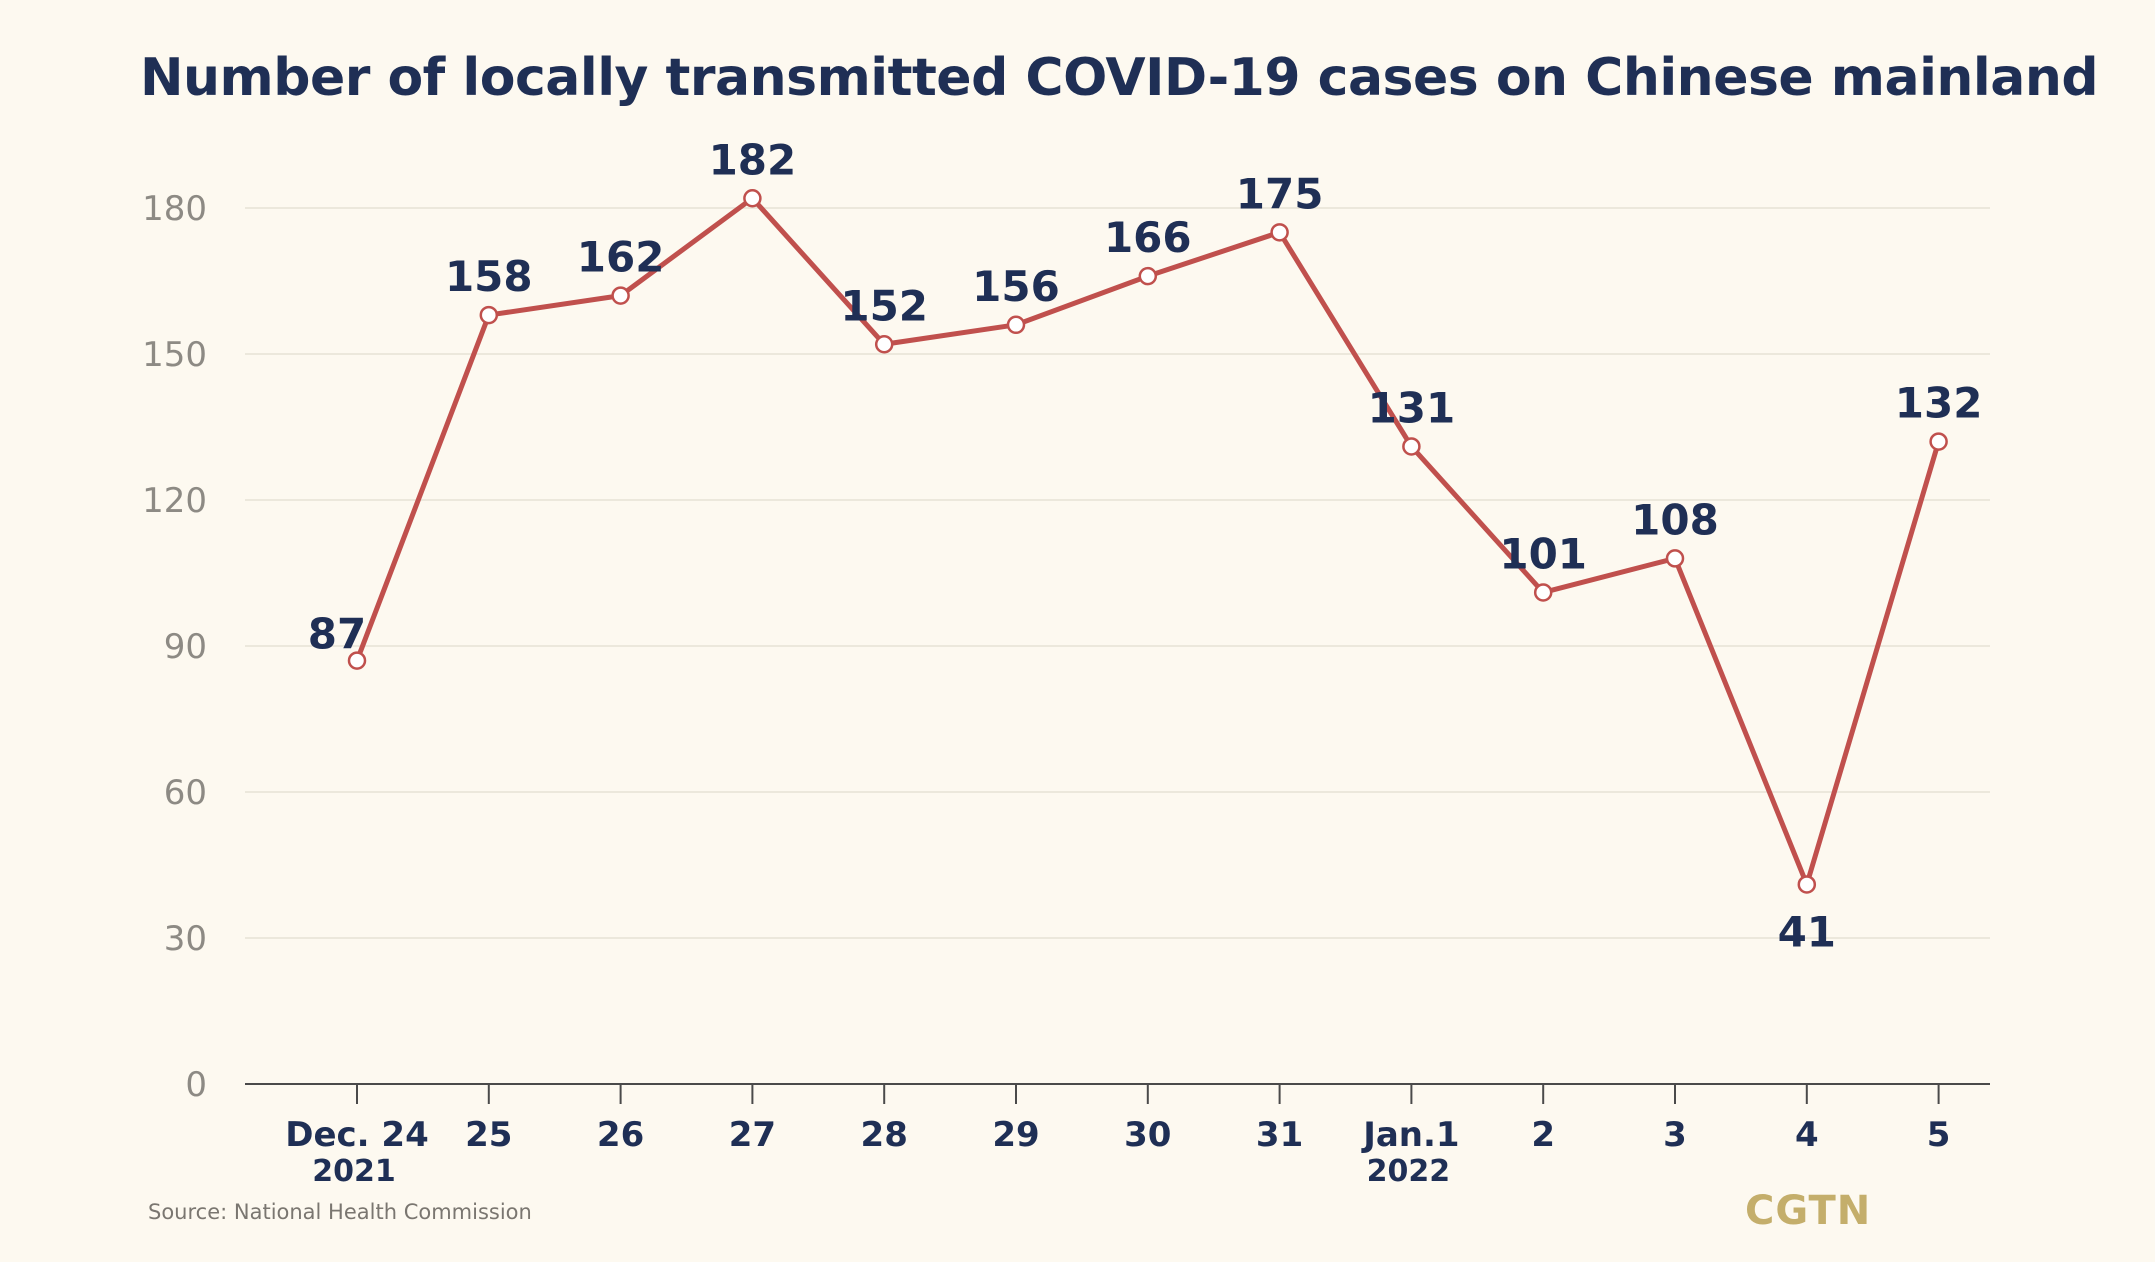 This screenshot has height=1262, width=2155. Describe the element at coordinates (884, 1135) in the screenshot. I see `x-tick-label: 28` at that location.